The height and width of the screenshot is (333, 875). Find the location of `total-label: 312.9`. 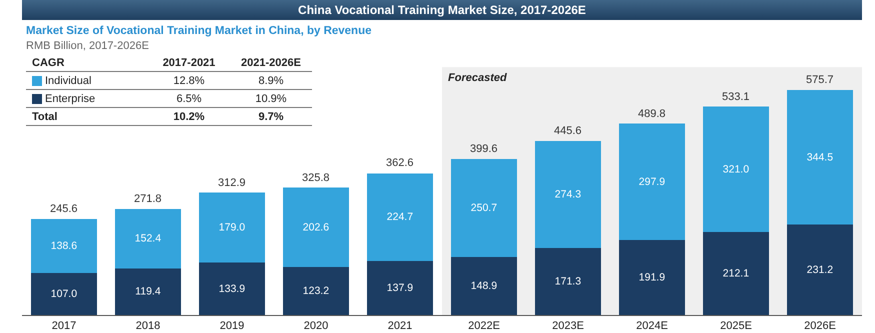

total-label: 312.9 is located at coordinates (232, 183).